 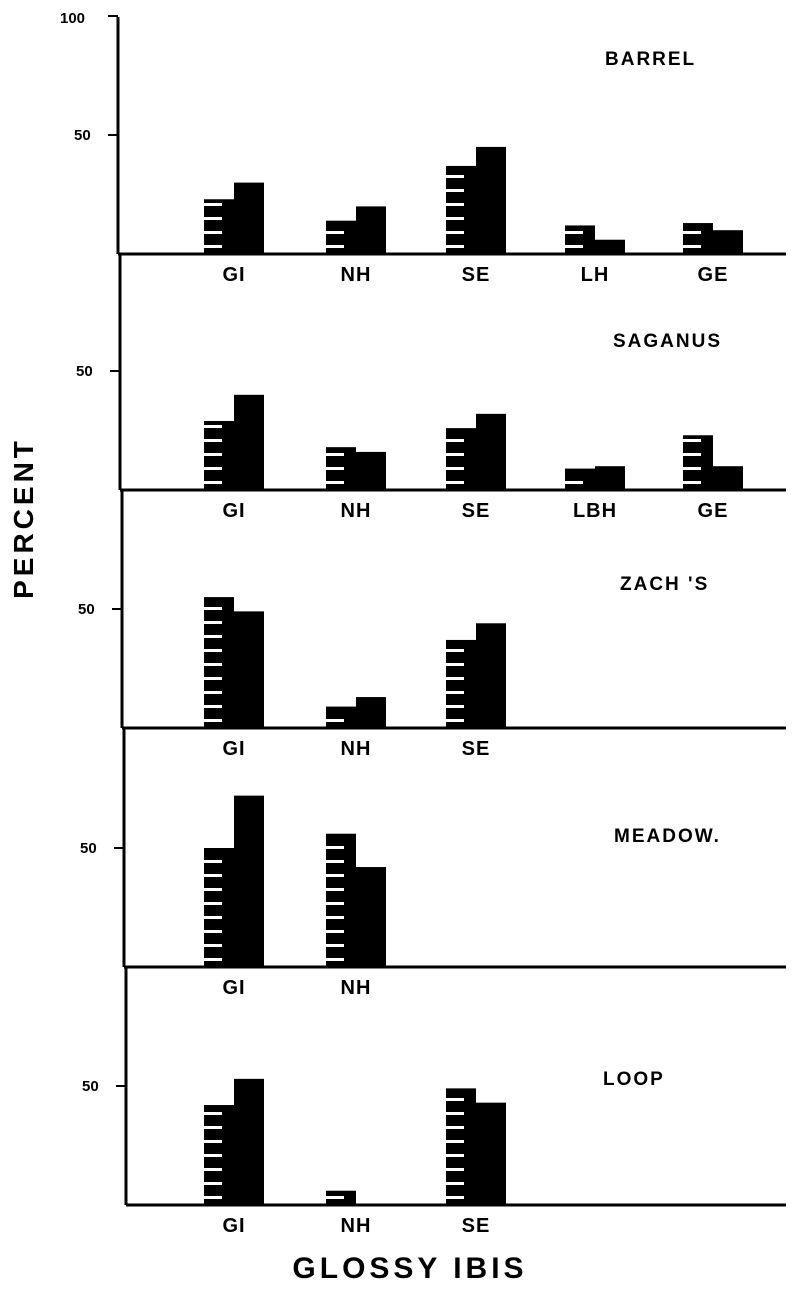 What do you see at coordinates (698, 238) in the screenshot?
I see `bar-striped-ge` at bounding box center [698, 238].